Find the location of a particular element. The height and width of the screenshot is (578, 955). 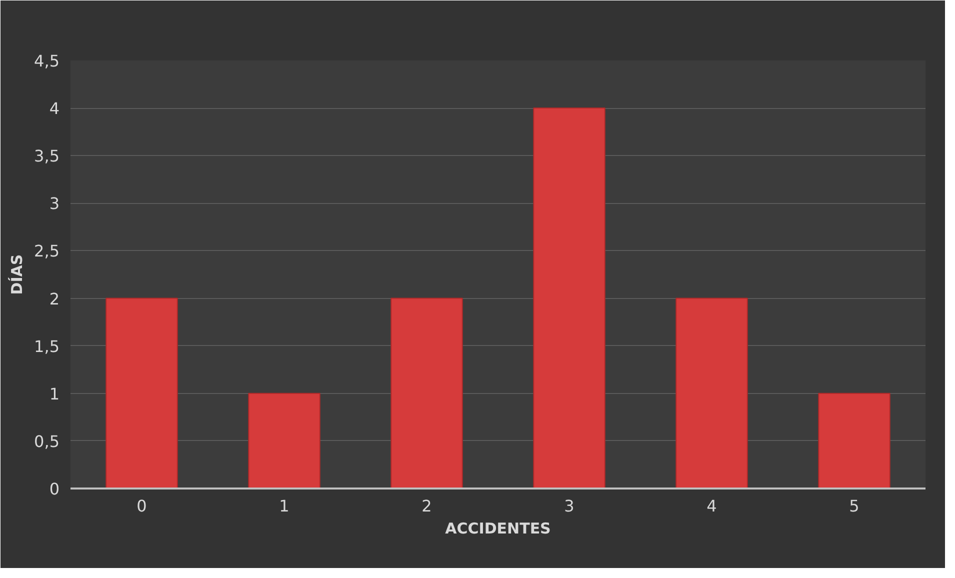

y-tick-label: 1 is located at coordinates (54, 394).